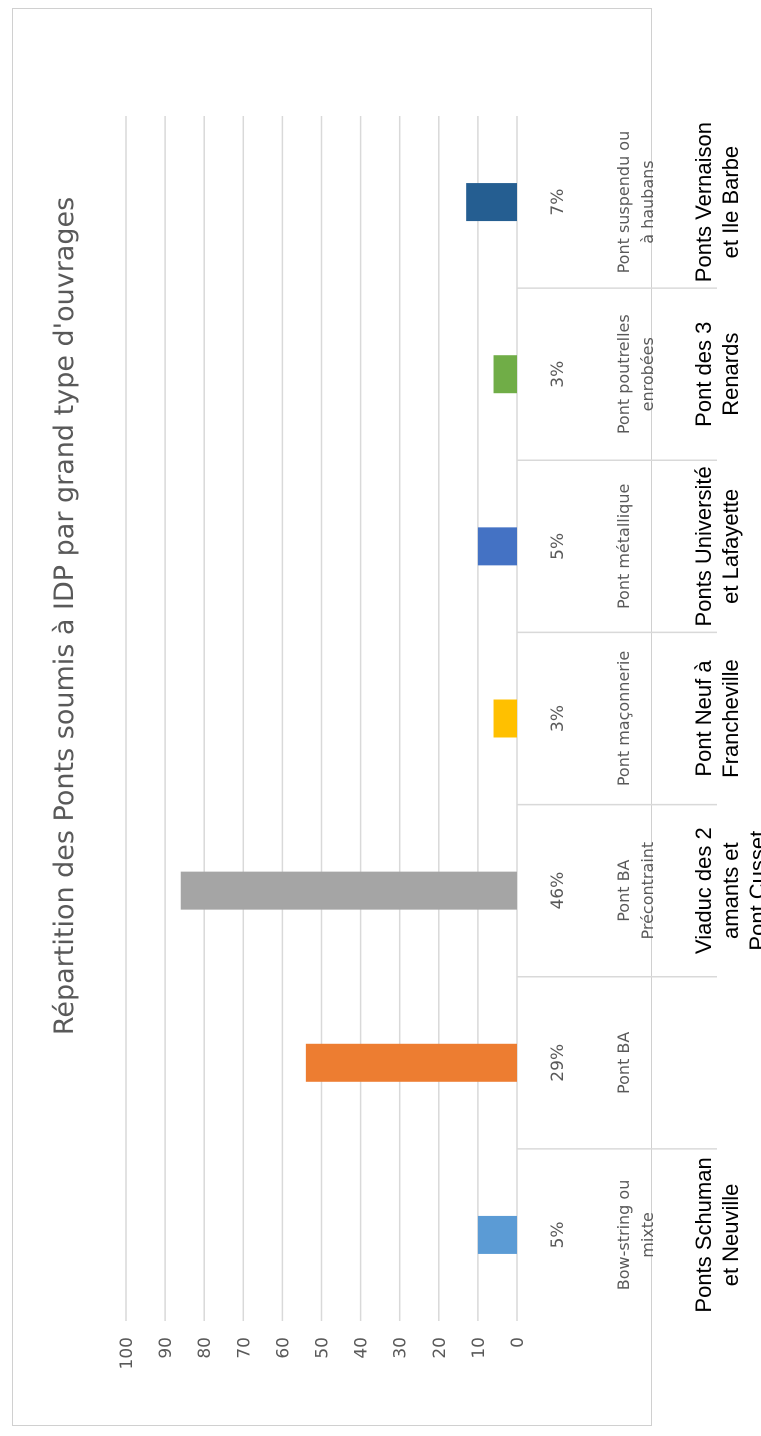  What do you see at coordinates (323, 1348) in the screenshot?
I see `y-tick-label: 50` at bounding box center [323, 1348].